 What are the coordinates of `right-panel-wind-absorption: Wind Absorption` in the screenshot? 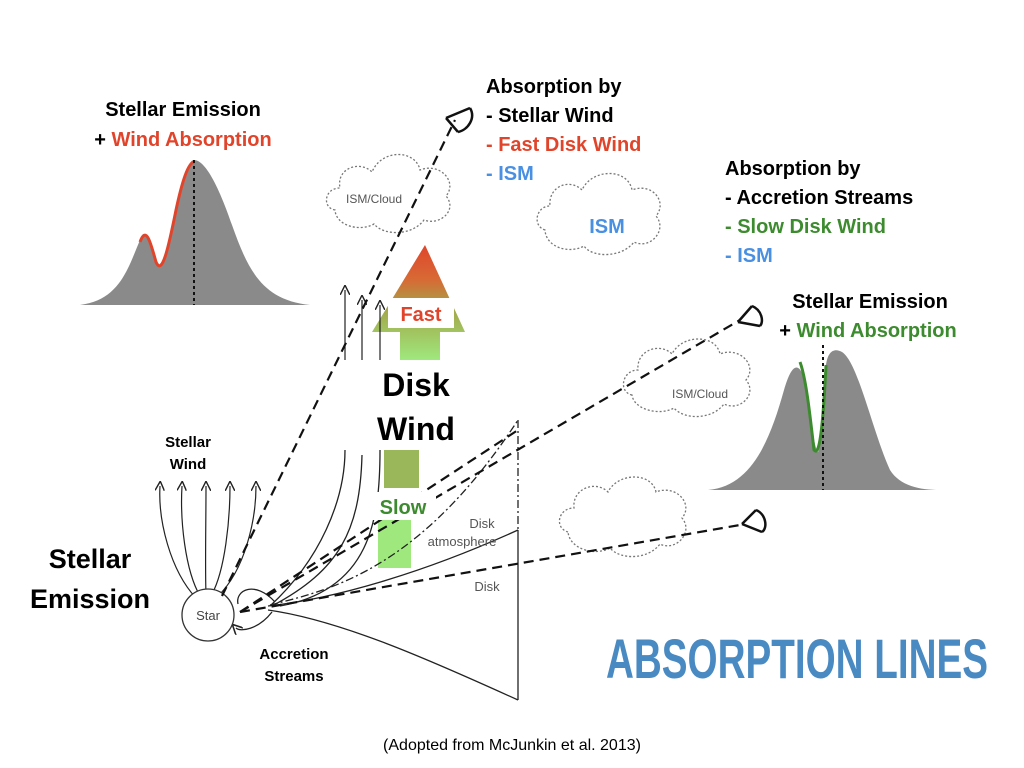 It's located at (877, 331).